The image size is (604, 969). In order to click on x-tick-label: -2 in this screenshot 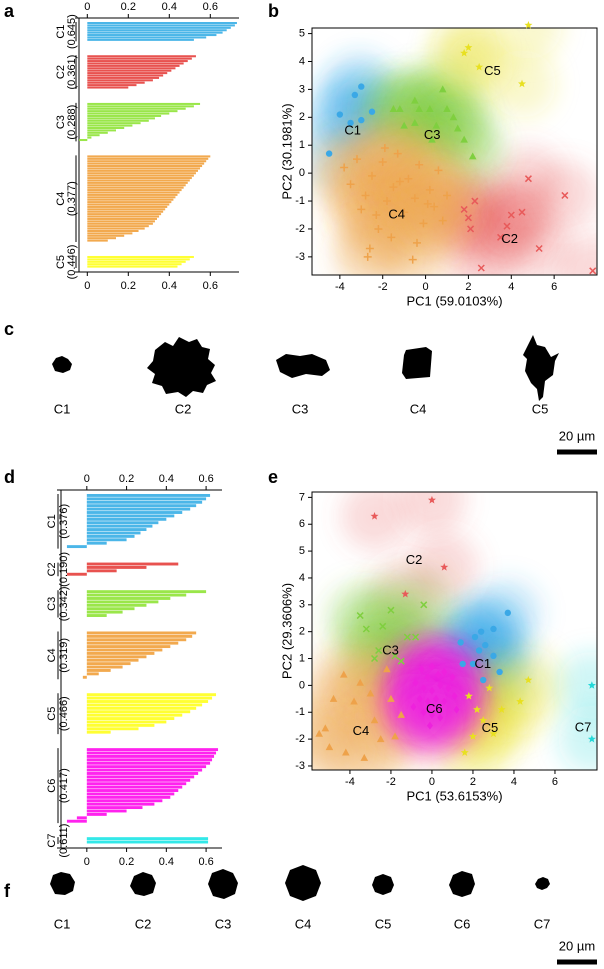, I will do `click(383, 287)`.